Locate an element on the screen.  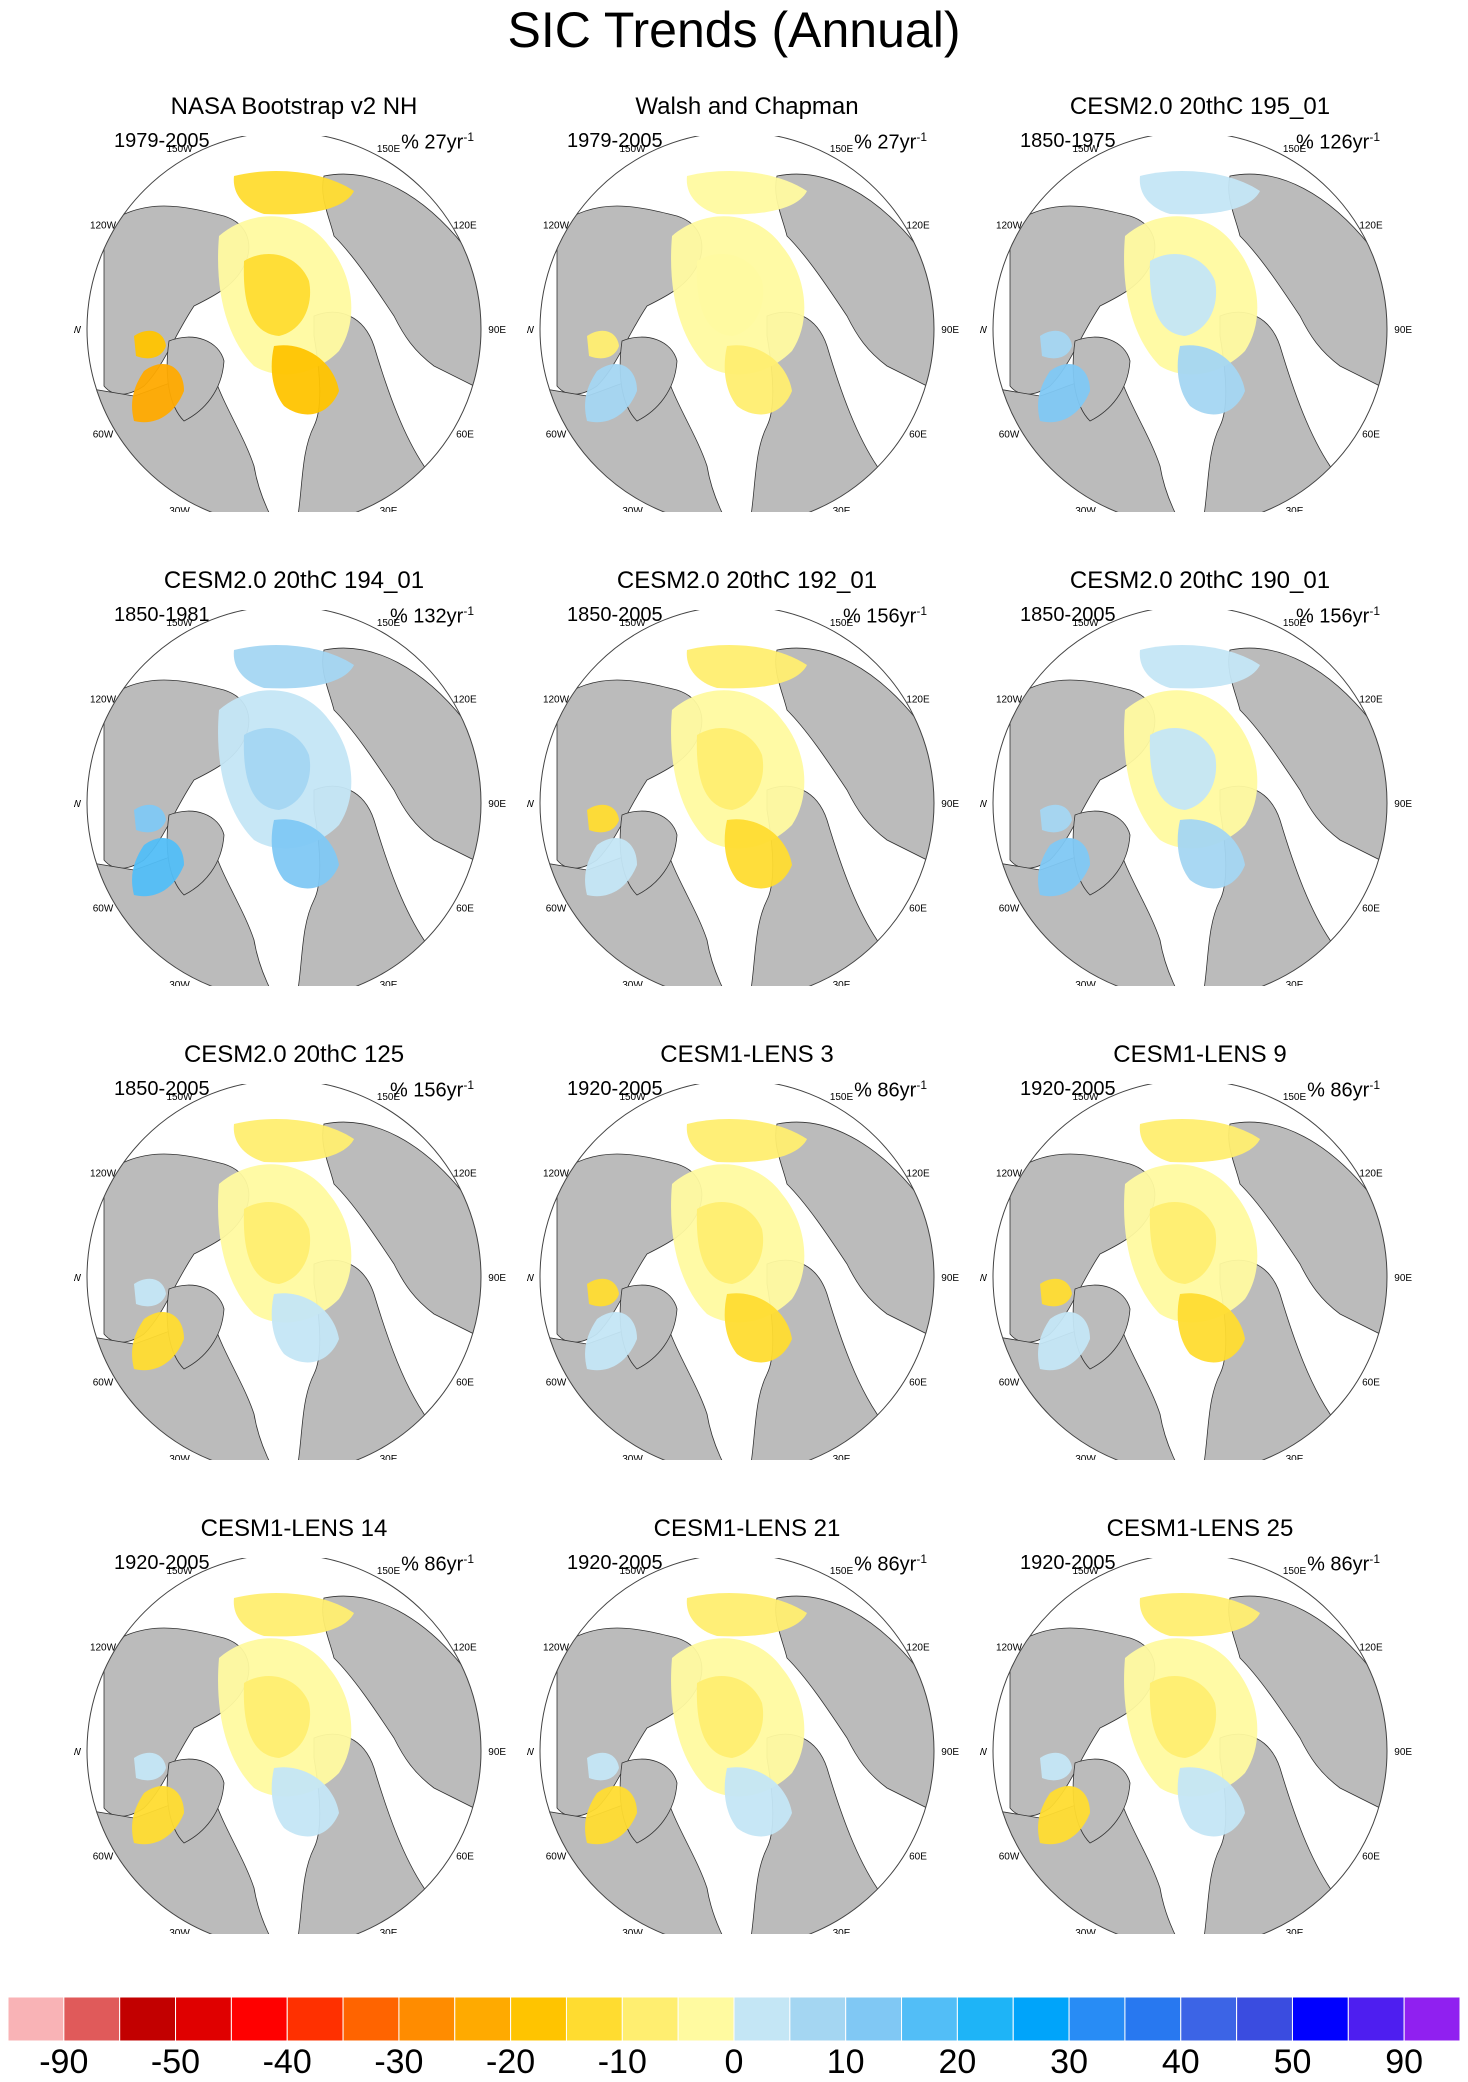
colorbar-label: 90 is located at coordinates (1404, 2062).